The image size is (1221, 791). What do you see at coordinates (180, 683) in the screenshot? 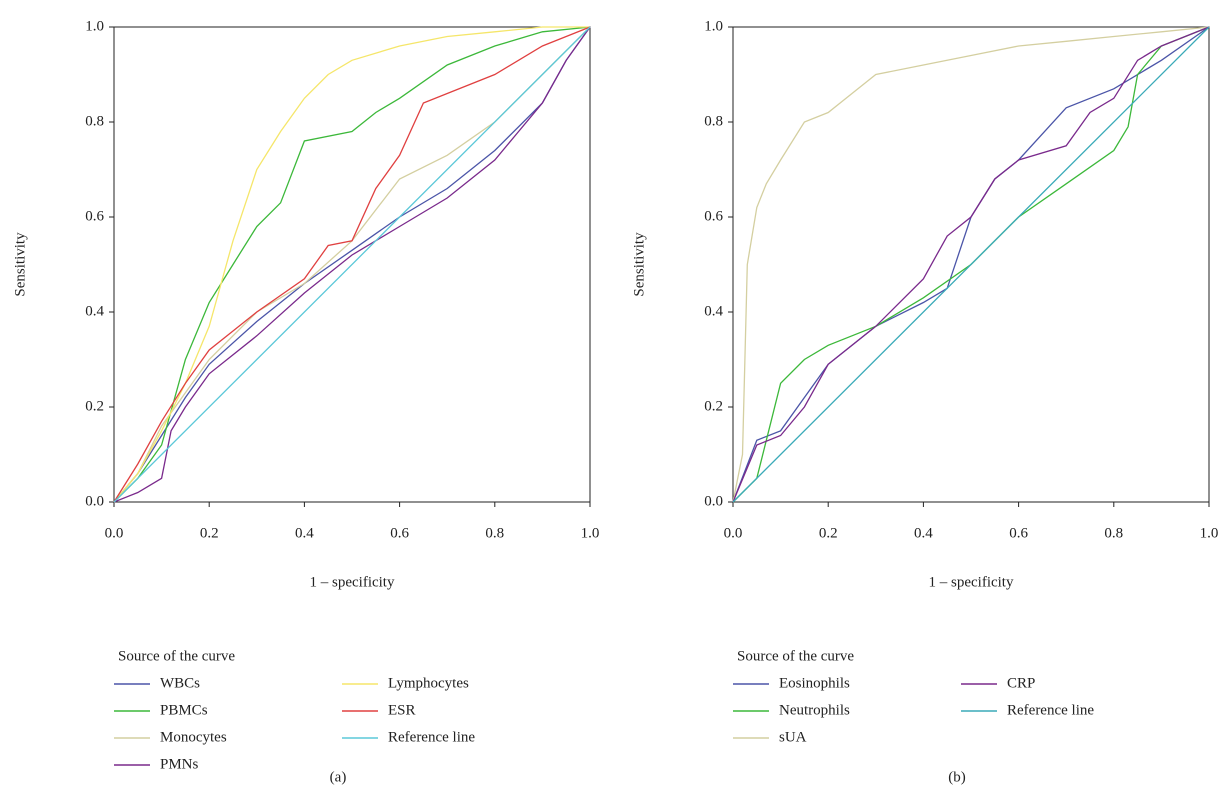
I see `legend-label: WBCs` at bounding box center [180, 683].